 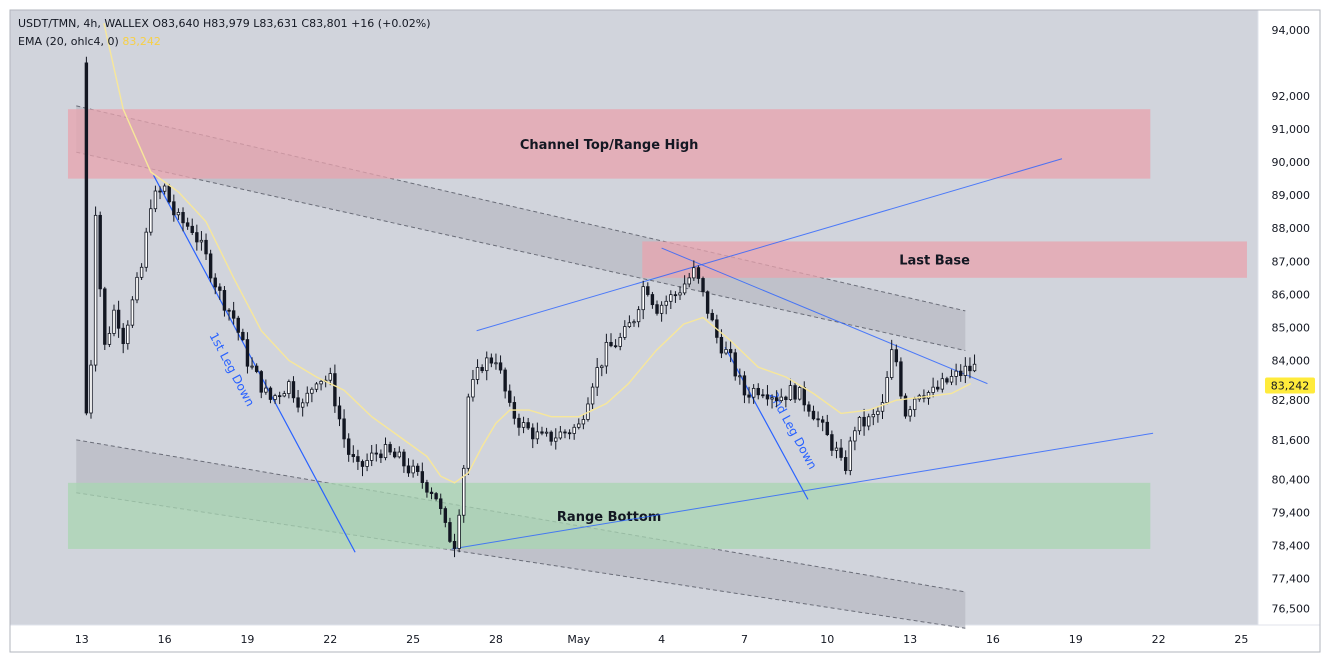 What do you see at coordinates (83, 23) in the screenshot?
I see `symbol-label: USDT/TMN, 4h, WALLEX` at bounding box center [83, 23].